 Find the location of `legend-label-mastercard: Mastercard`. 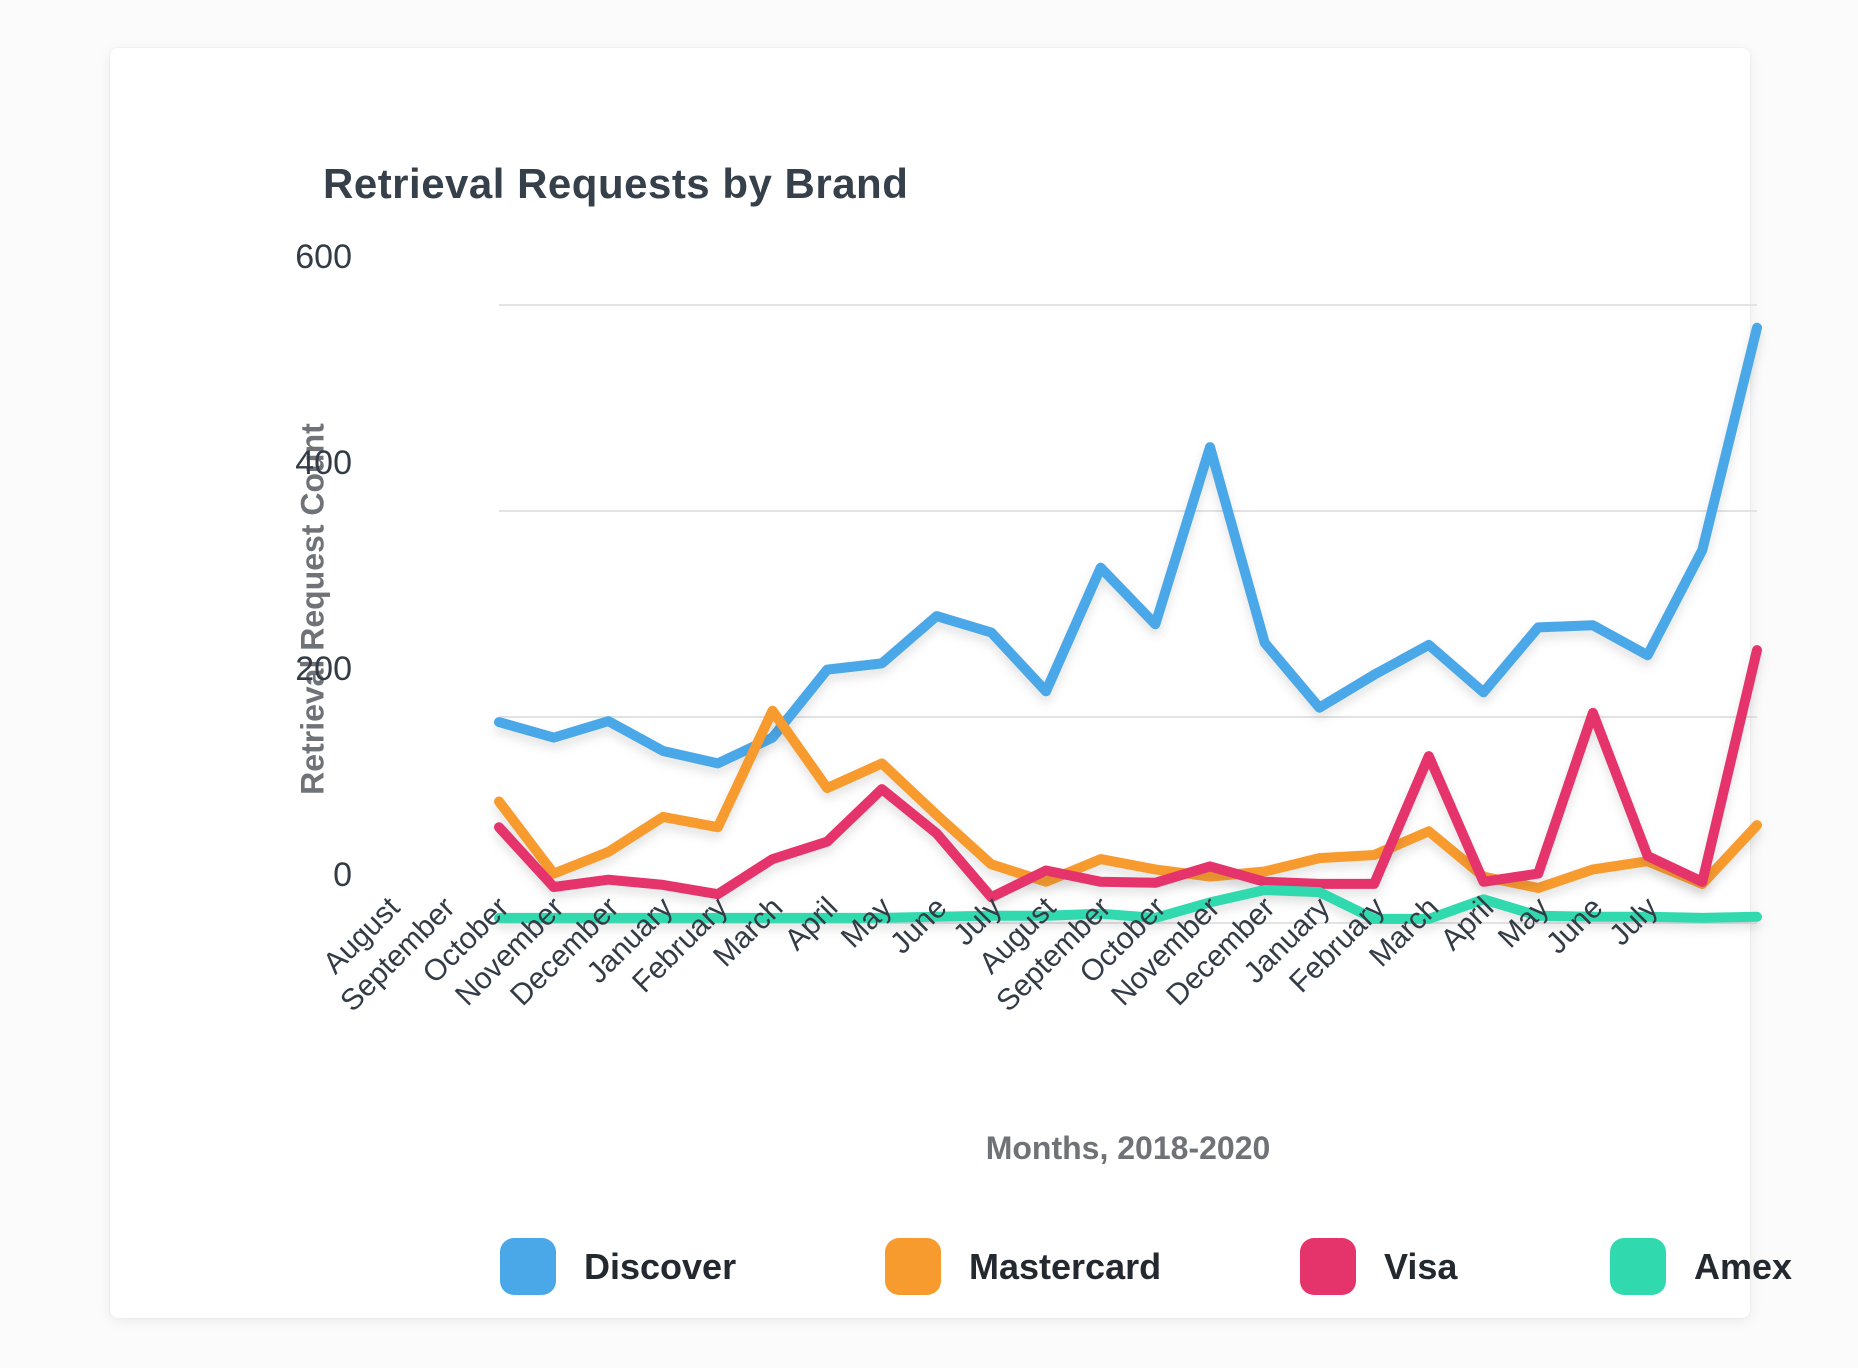

legend-label-mastercard: Mastercard is located at coordinates (1065, 1266).